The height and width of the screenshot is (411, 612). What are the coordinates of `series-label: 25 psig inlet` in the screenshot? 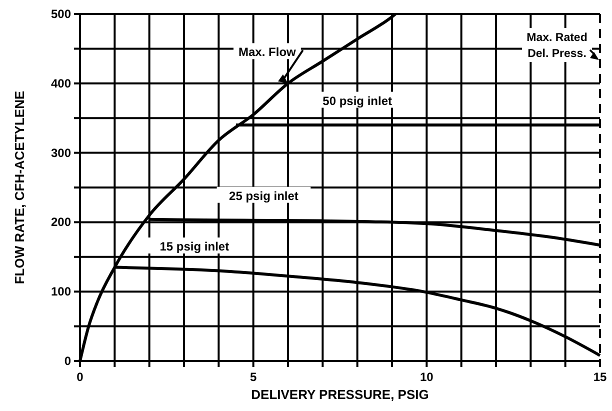 It's located at (263, 195).